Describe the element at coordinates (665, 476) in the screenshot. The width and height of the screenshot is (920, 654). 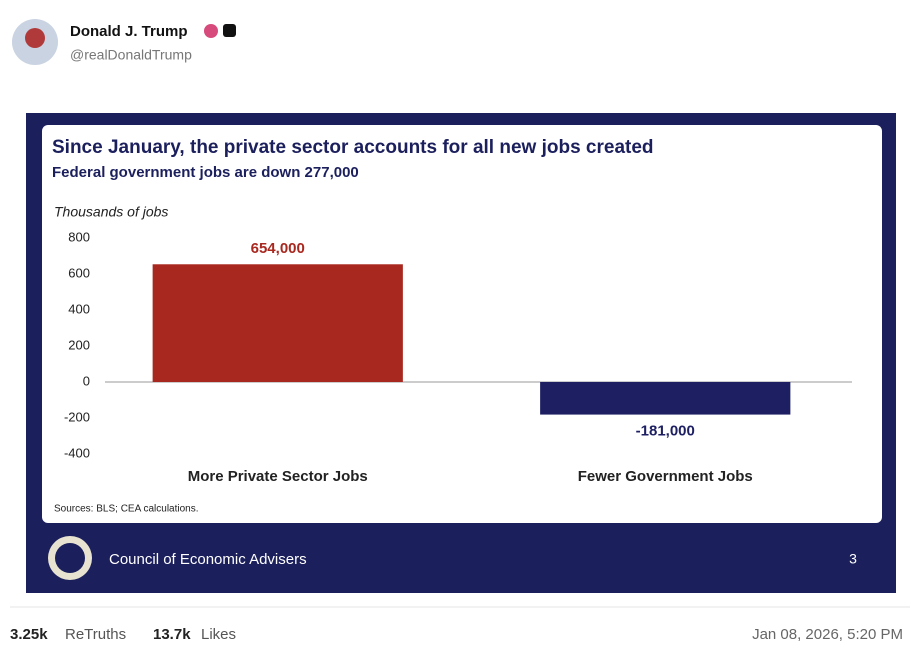
I see `x-tick-label: Fewer Government Jobs` at that location.